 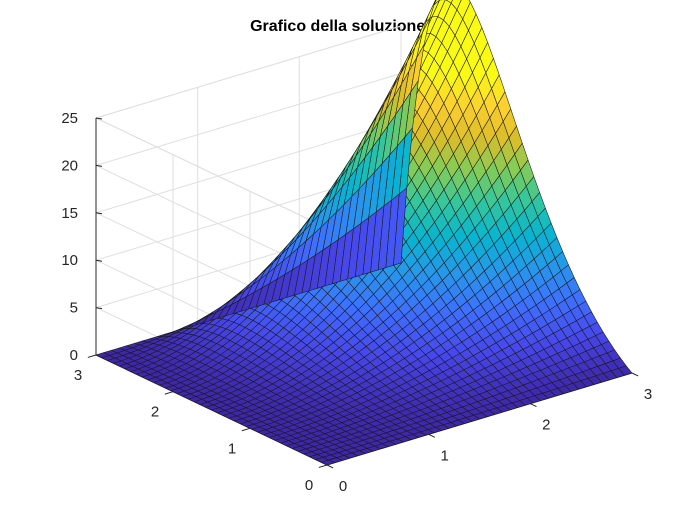 What do you see at coordinates (74, 355) in the screenshot?
I see `z-tick-label: 0` at bounding box center [74, 355].